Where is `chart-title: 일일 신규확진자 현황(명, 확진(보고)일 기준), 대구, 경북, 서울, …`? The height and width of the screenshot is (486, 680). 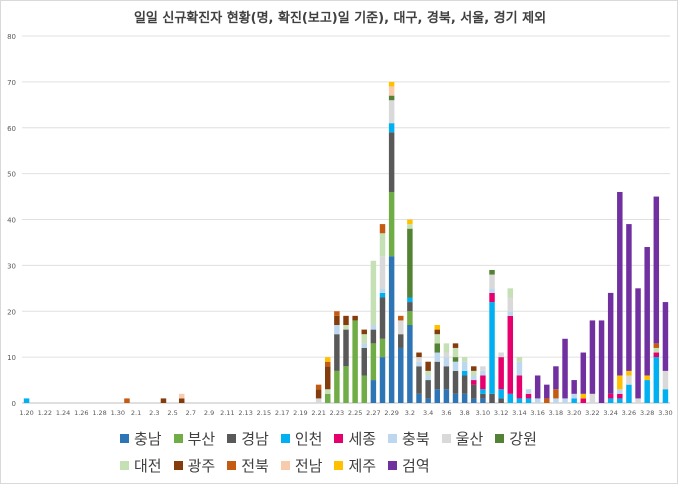
chart-title: 일일 신규확진자 현황(명, 확진(보고)일 기준), 대구, 경북, 서울, … is located at coordinates (340, 18).